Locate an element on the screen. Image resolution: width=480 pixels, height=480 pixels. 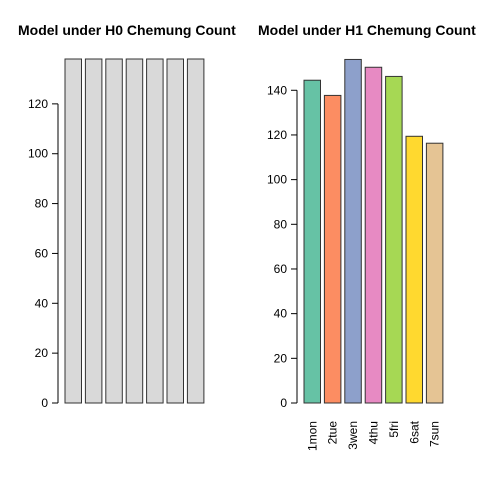
x-tick-label: 7sun is located at coordinates (435, 434).